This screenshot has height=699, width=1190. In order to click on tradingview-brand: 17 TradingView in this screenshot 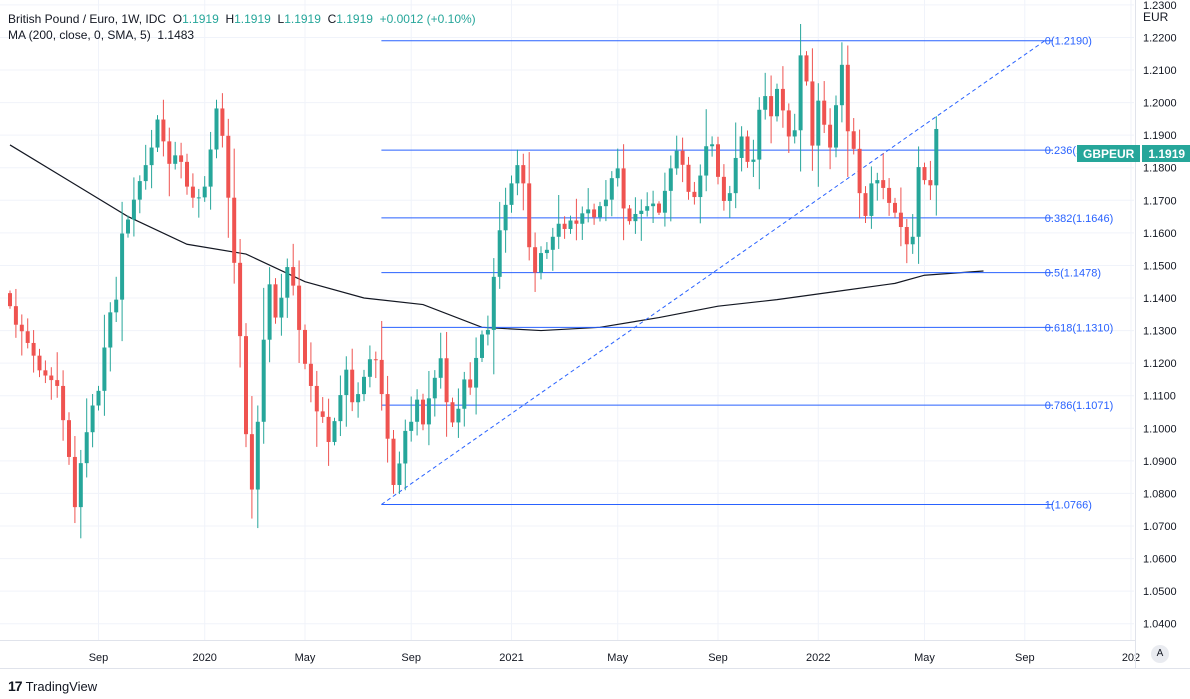, I will do `click(52, 686)`.